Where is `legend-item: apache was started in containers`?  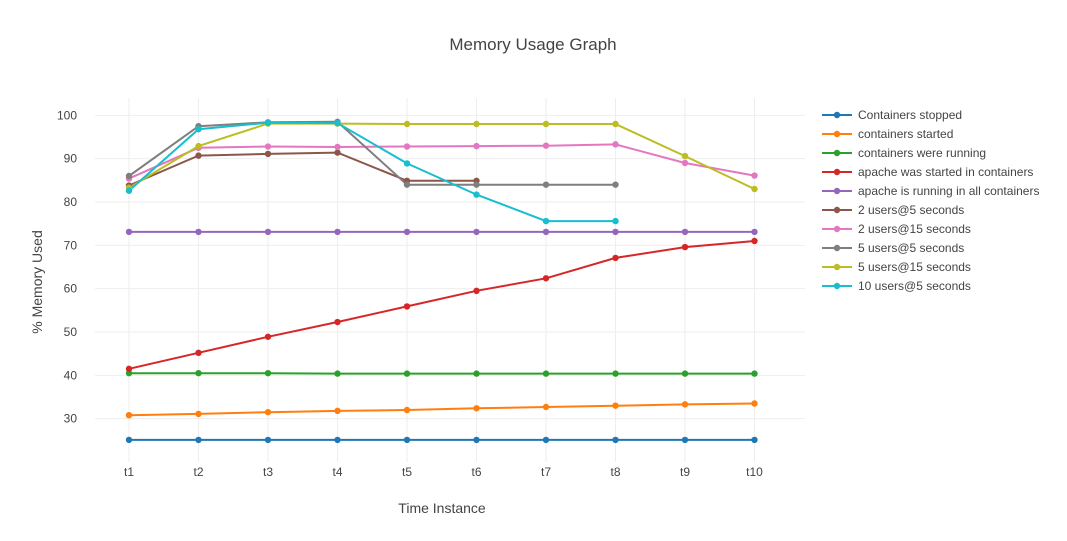
legend-item: apache was started in containers is located at coordinates (927, 172).